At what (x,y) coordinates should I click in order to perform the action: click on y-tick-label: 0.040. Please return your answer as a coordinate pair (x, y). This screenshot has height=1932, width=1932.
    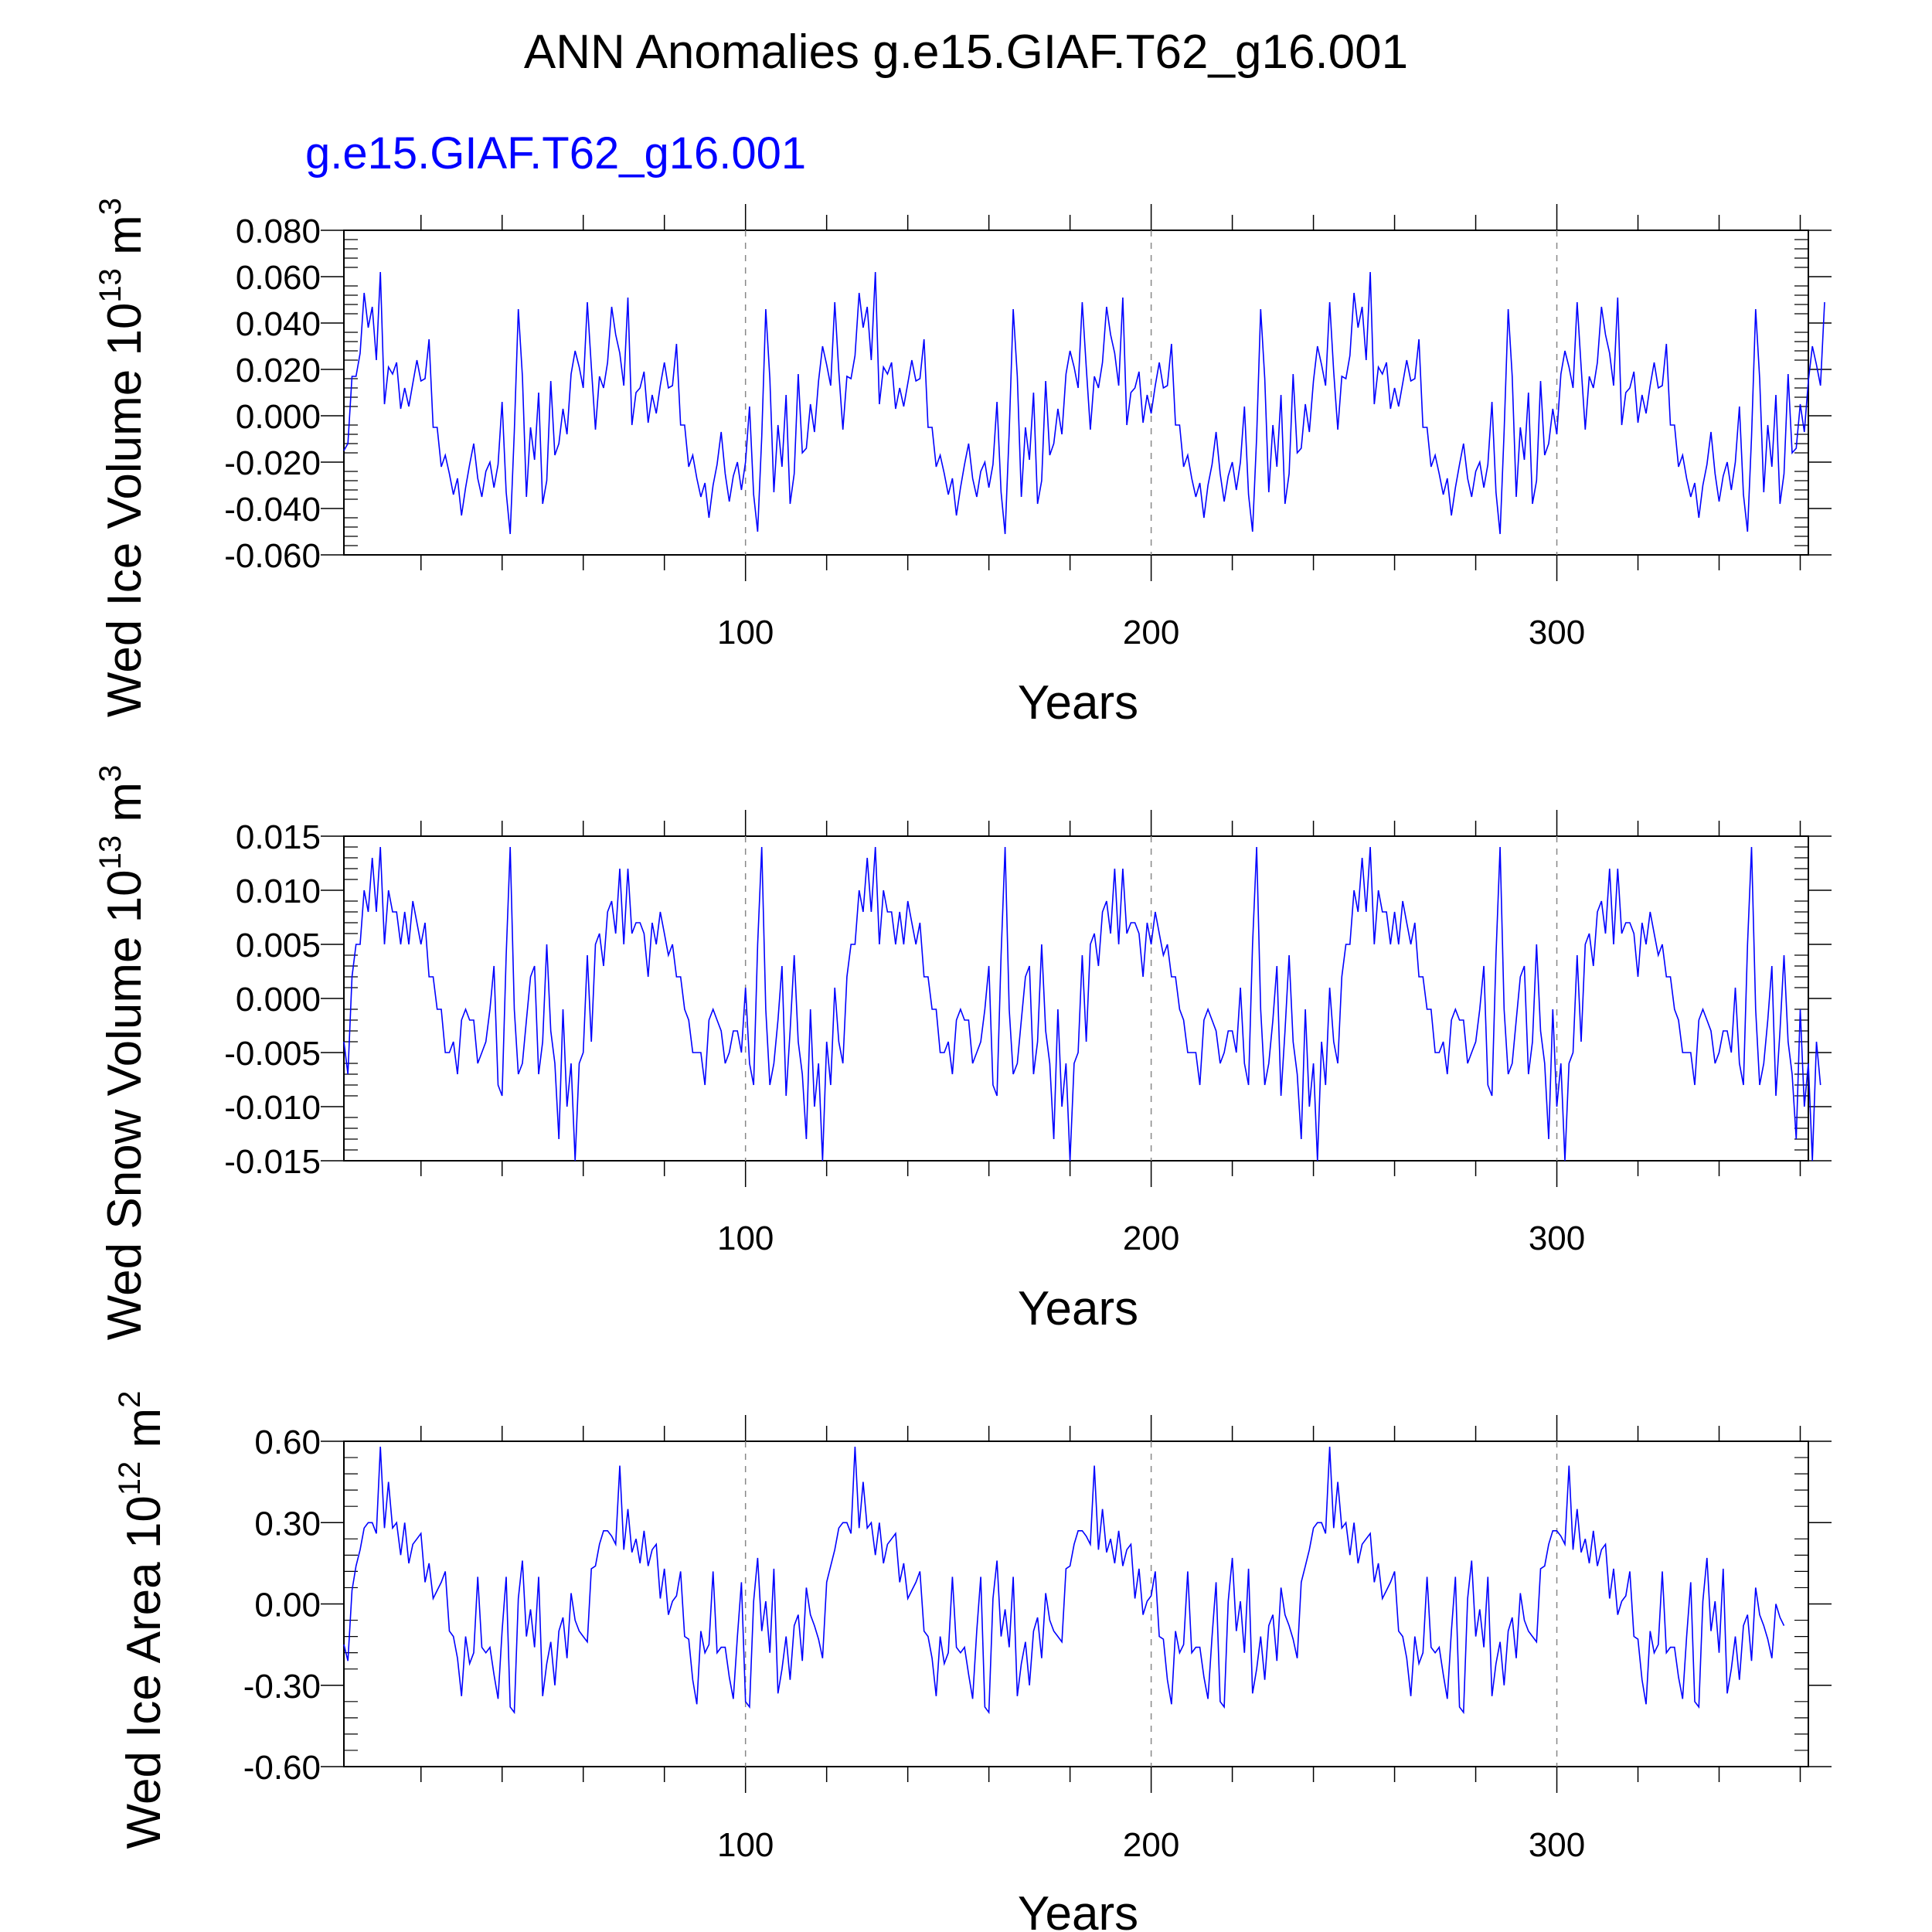
    Looking at the image, I should click on (278, 324).